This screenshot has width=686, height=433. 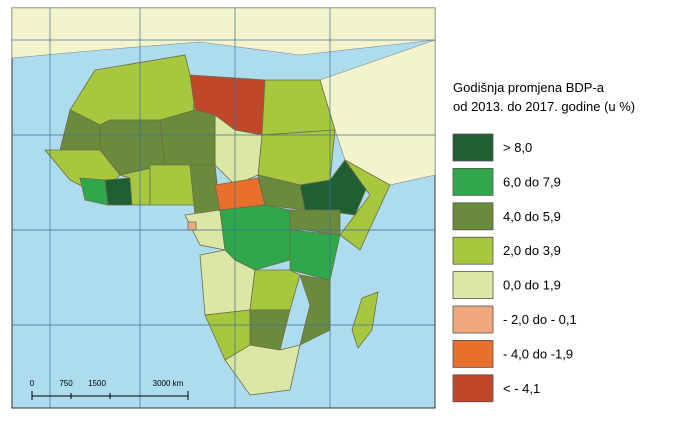 What do you see at coordinates (544, 106) in the screenshot?
I see `legend-title: od 2013. do 2017. godine (u %)` at bounding box center [544, 106].